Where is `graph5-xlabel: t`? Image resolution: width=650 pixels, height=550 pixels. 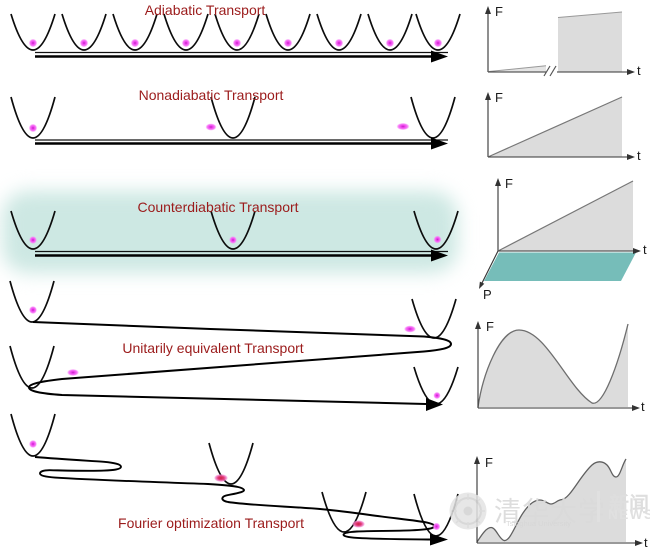
graph5-xlabel: t is located at coordinates (646, 542).